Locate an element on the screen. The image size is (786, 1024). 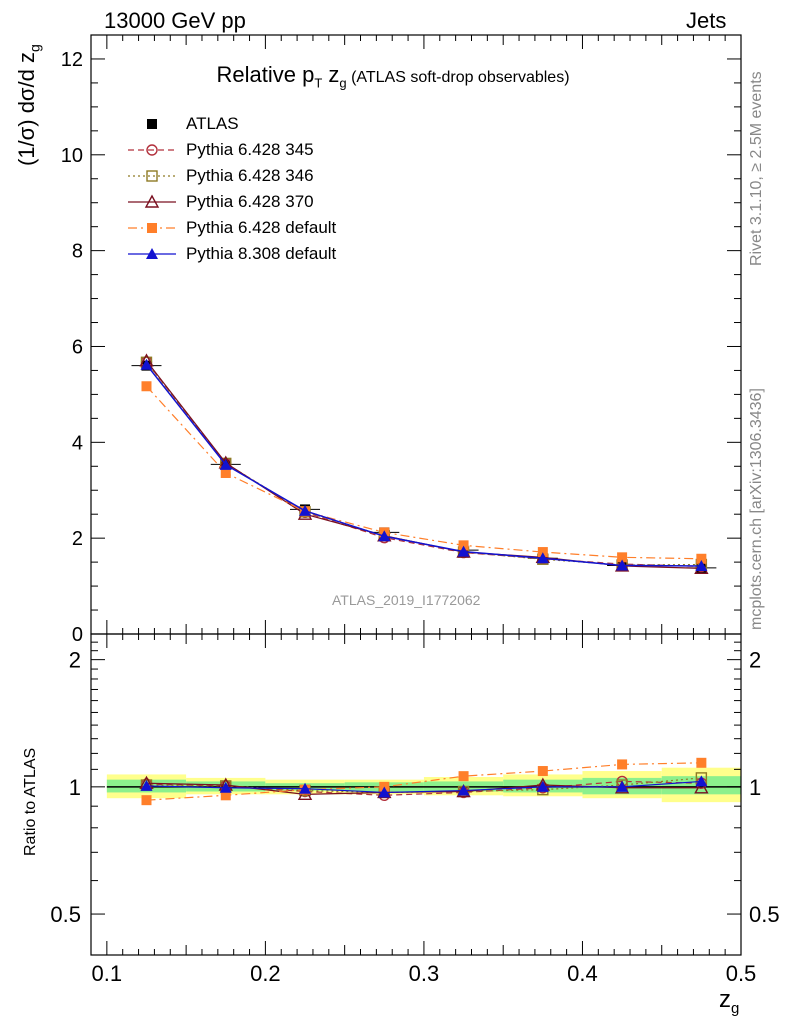
title-z: z is located at coordinates (331, 74).